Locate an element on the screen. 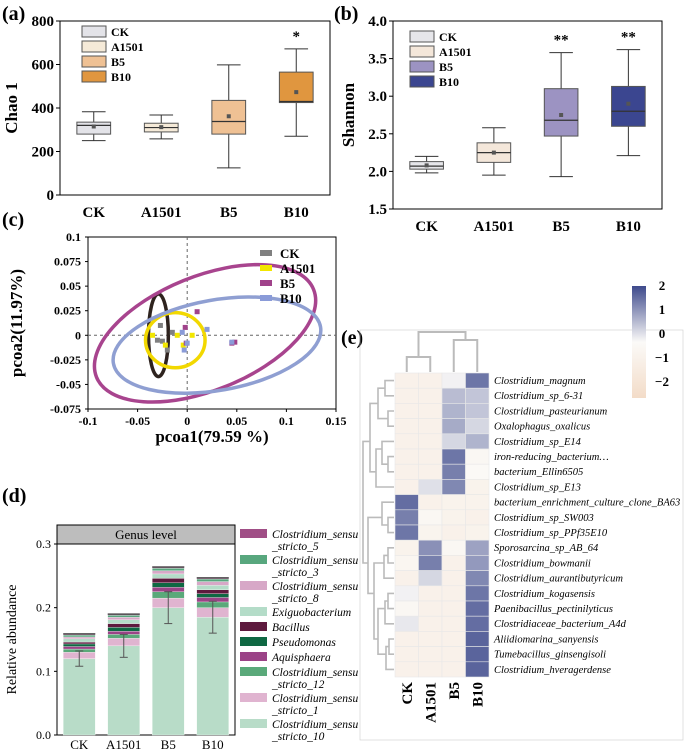 The image size is (685, 751). legend-label: B10 is located at coordinates (449, 82).